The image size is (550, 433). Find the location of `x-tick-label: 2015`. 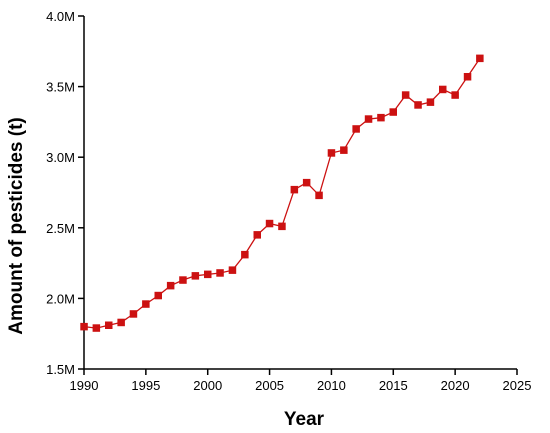

x-tick-label: 2015 is located at coordinates (393, 385).